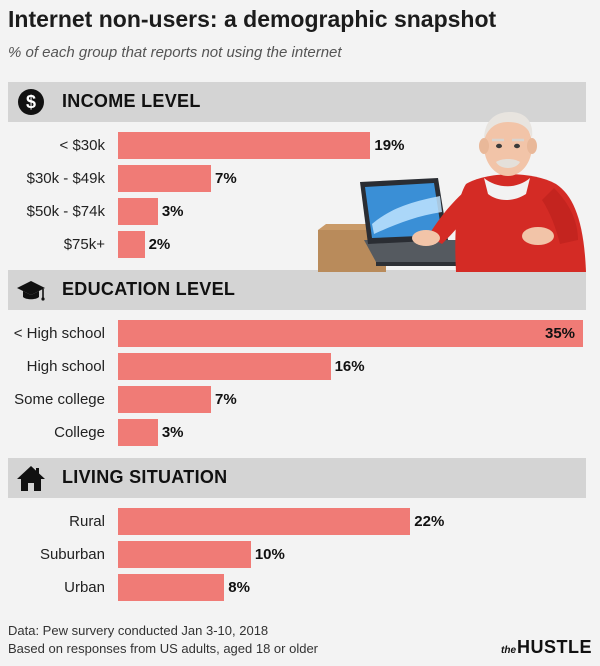 The width and height of the screenshot is (600, 666). I want to click on category-label: High school, so click(65, 366).